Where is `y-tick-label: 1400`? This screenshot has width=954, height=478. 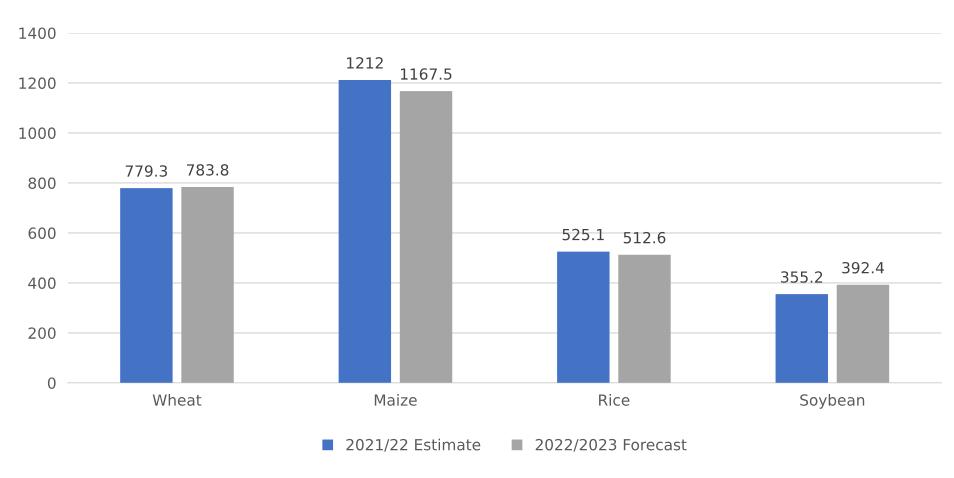 y-tick-label: 1400 is located at coordinates (37, 33).